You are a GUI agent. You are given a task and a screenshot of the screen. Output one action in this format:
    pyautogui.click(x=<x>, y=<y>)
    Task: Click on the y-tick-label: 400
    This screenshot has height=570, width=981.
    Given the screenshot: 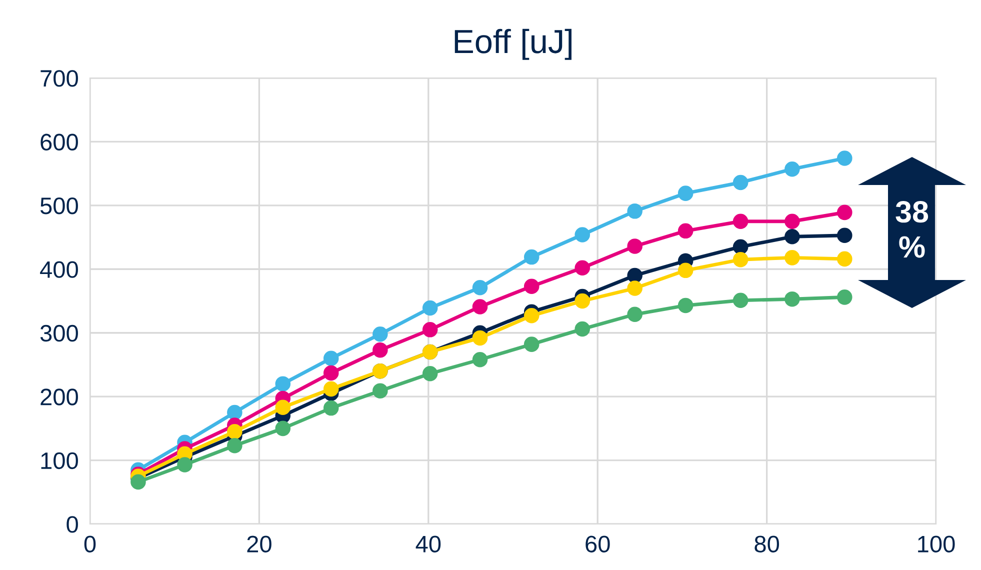 What is the action you would take?
    pyautogui.click(x=59, y=269)
    